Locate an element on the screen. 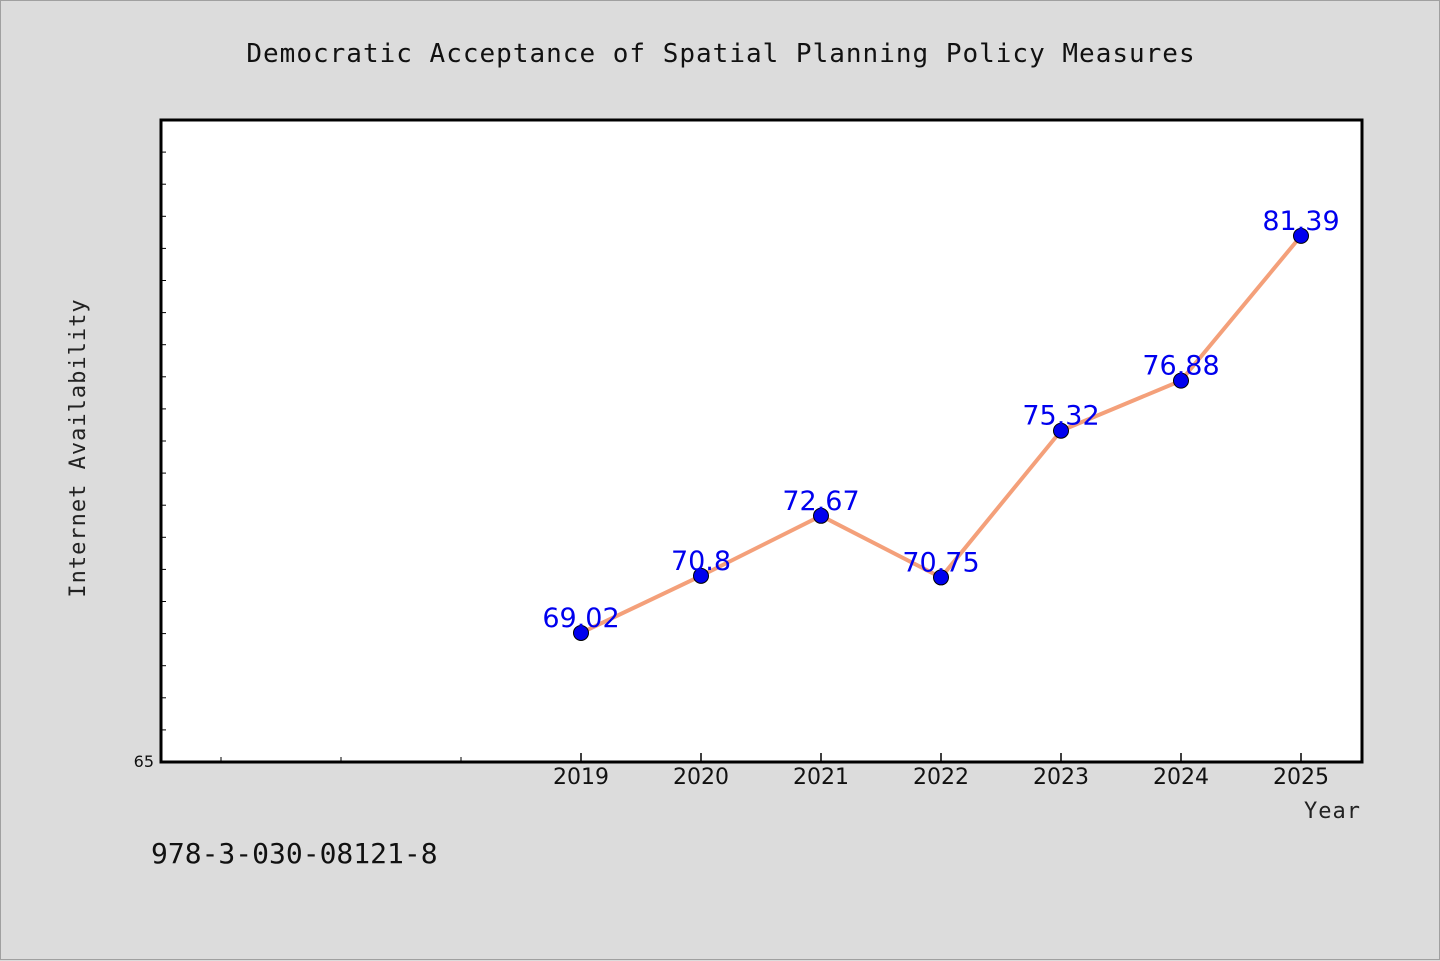  data-point-2019 is located at coordinates (581, 632).